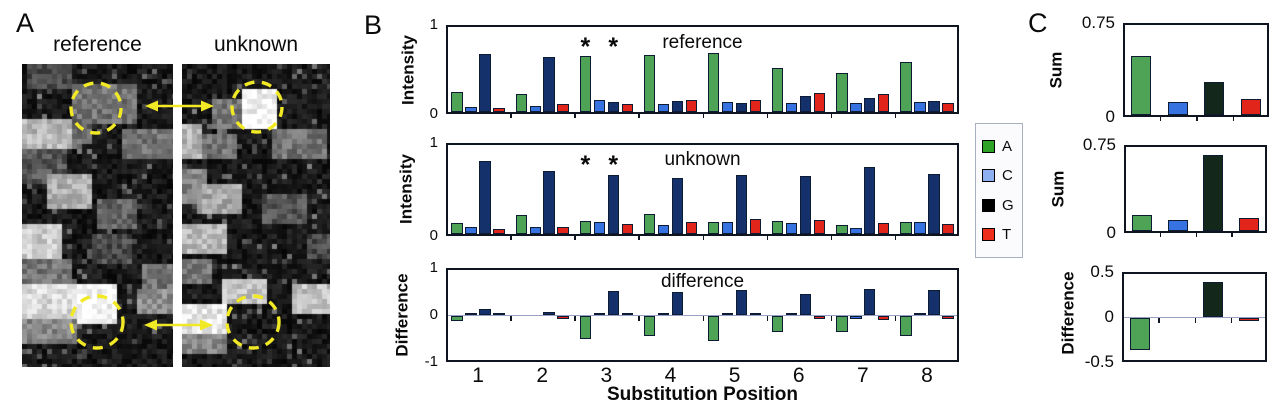  What do you see at coordinates (1249, 224) in the screenshot?
I see `bar-c-sum-unknown-T-T` at bounding box center [1249, 224].